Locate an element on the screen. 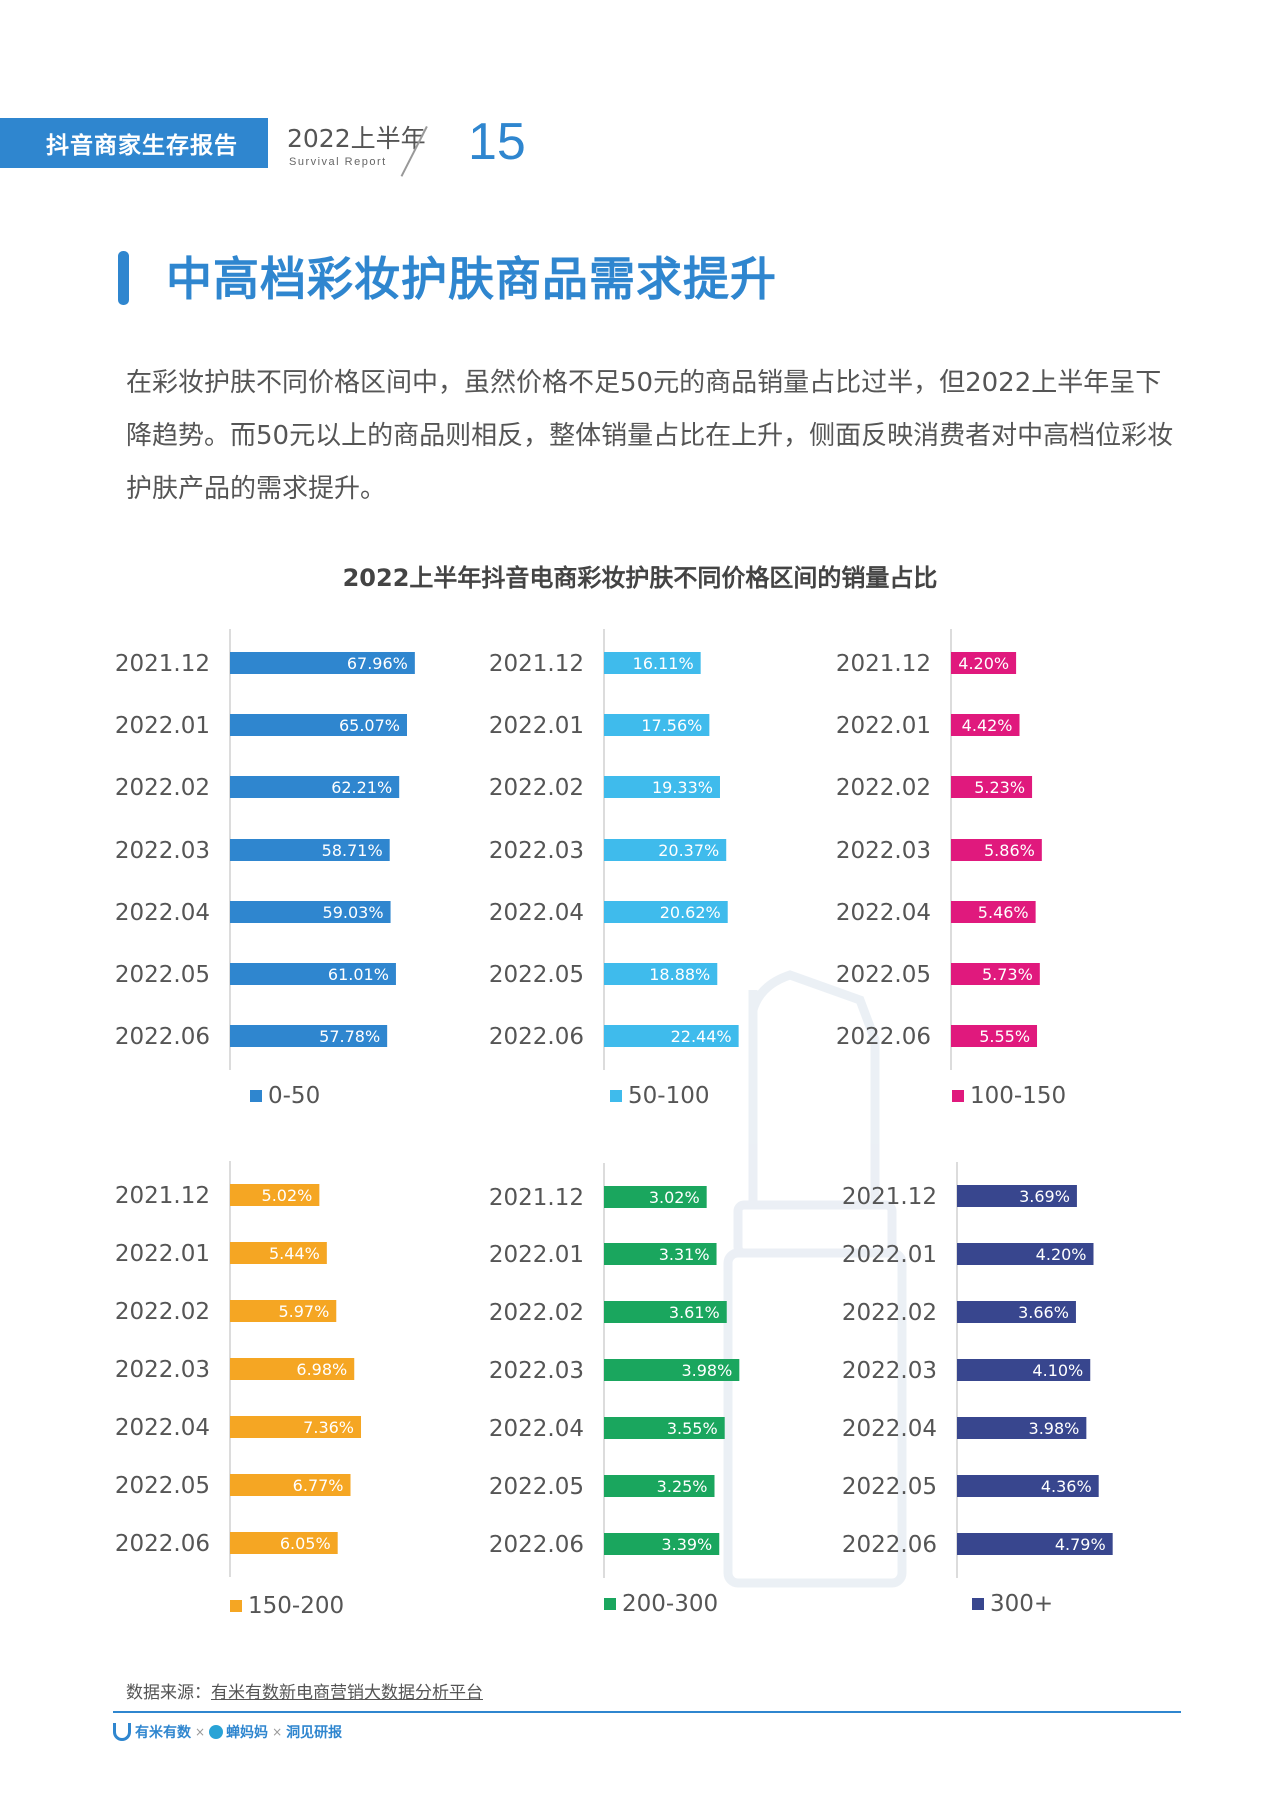 The width and height of the screenshot is (1280, 1802). data-source-prefix: 数据来源： is located at coordinates (168, 1693).